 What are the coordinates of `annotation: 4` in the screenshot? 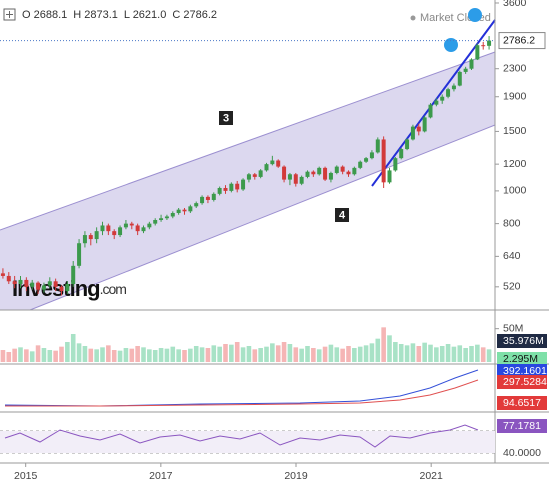 It's located at (342, 215).